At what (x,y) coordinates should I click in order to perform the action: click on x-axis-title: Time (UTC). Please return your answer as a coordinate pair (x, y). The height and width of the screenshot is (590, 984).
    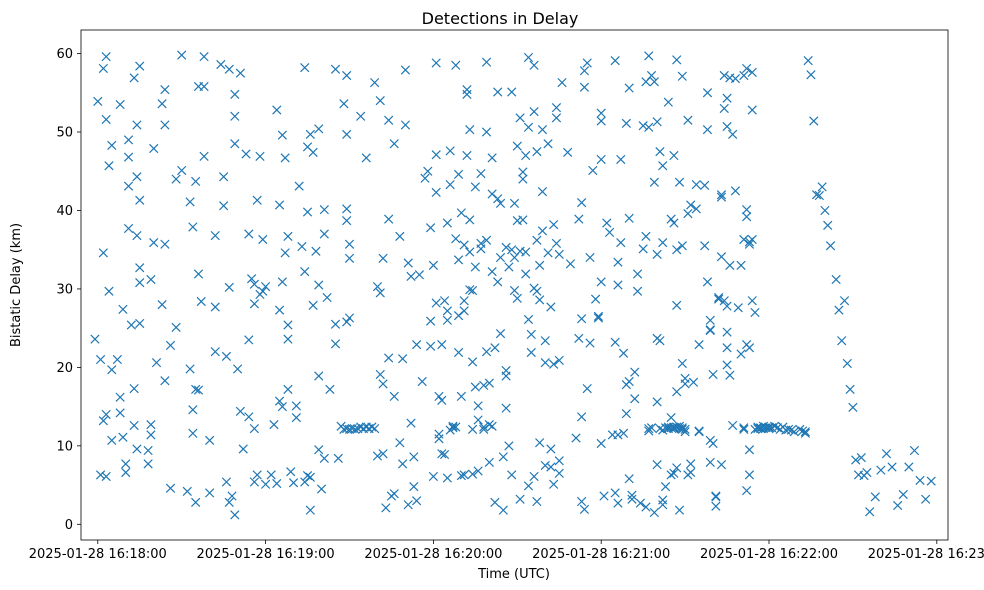
    Looking at the image, I should click on (513, 574).